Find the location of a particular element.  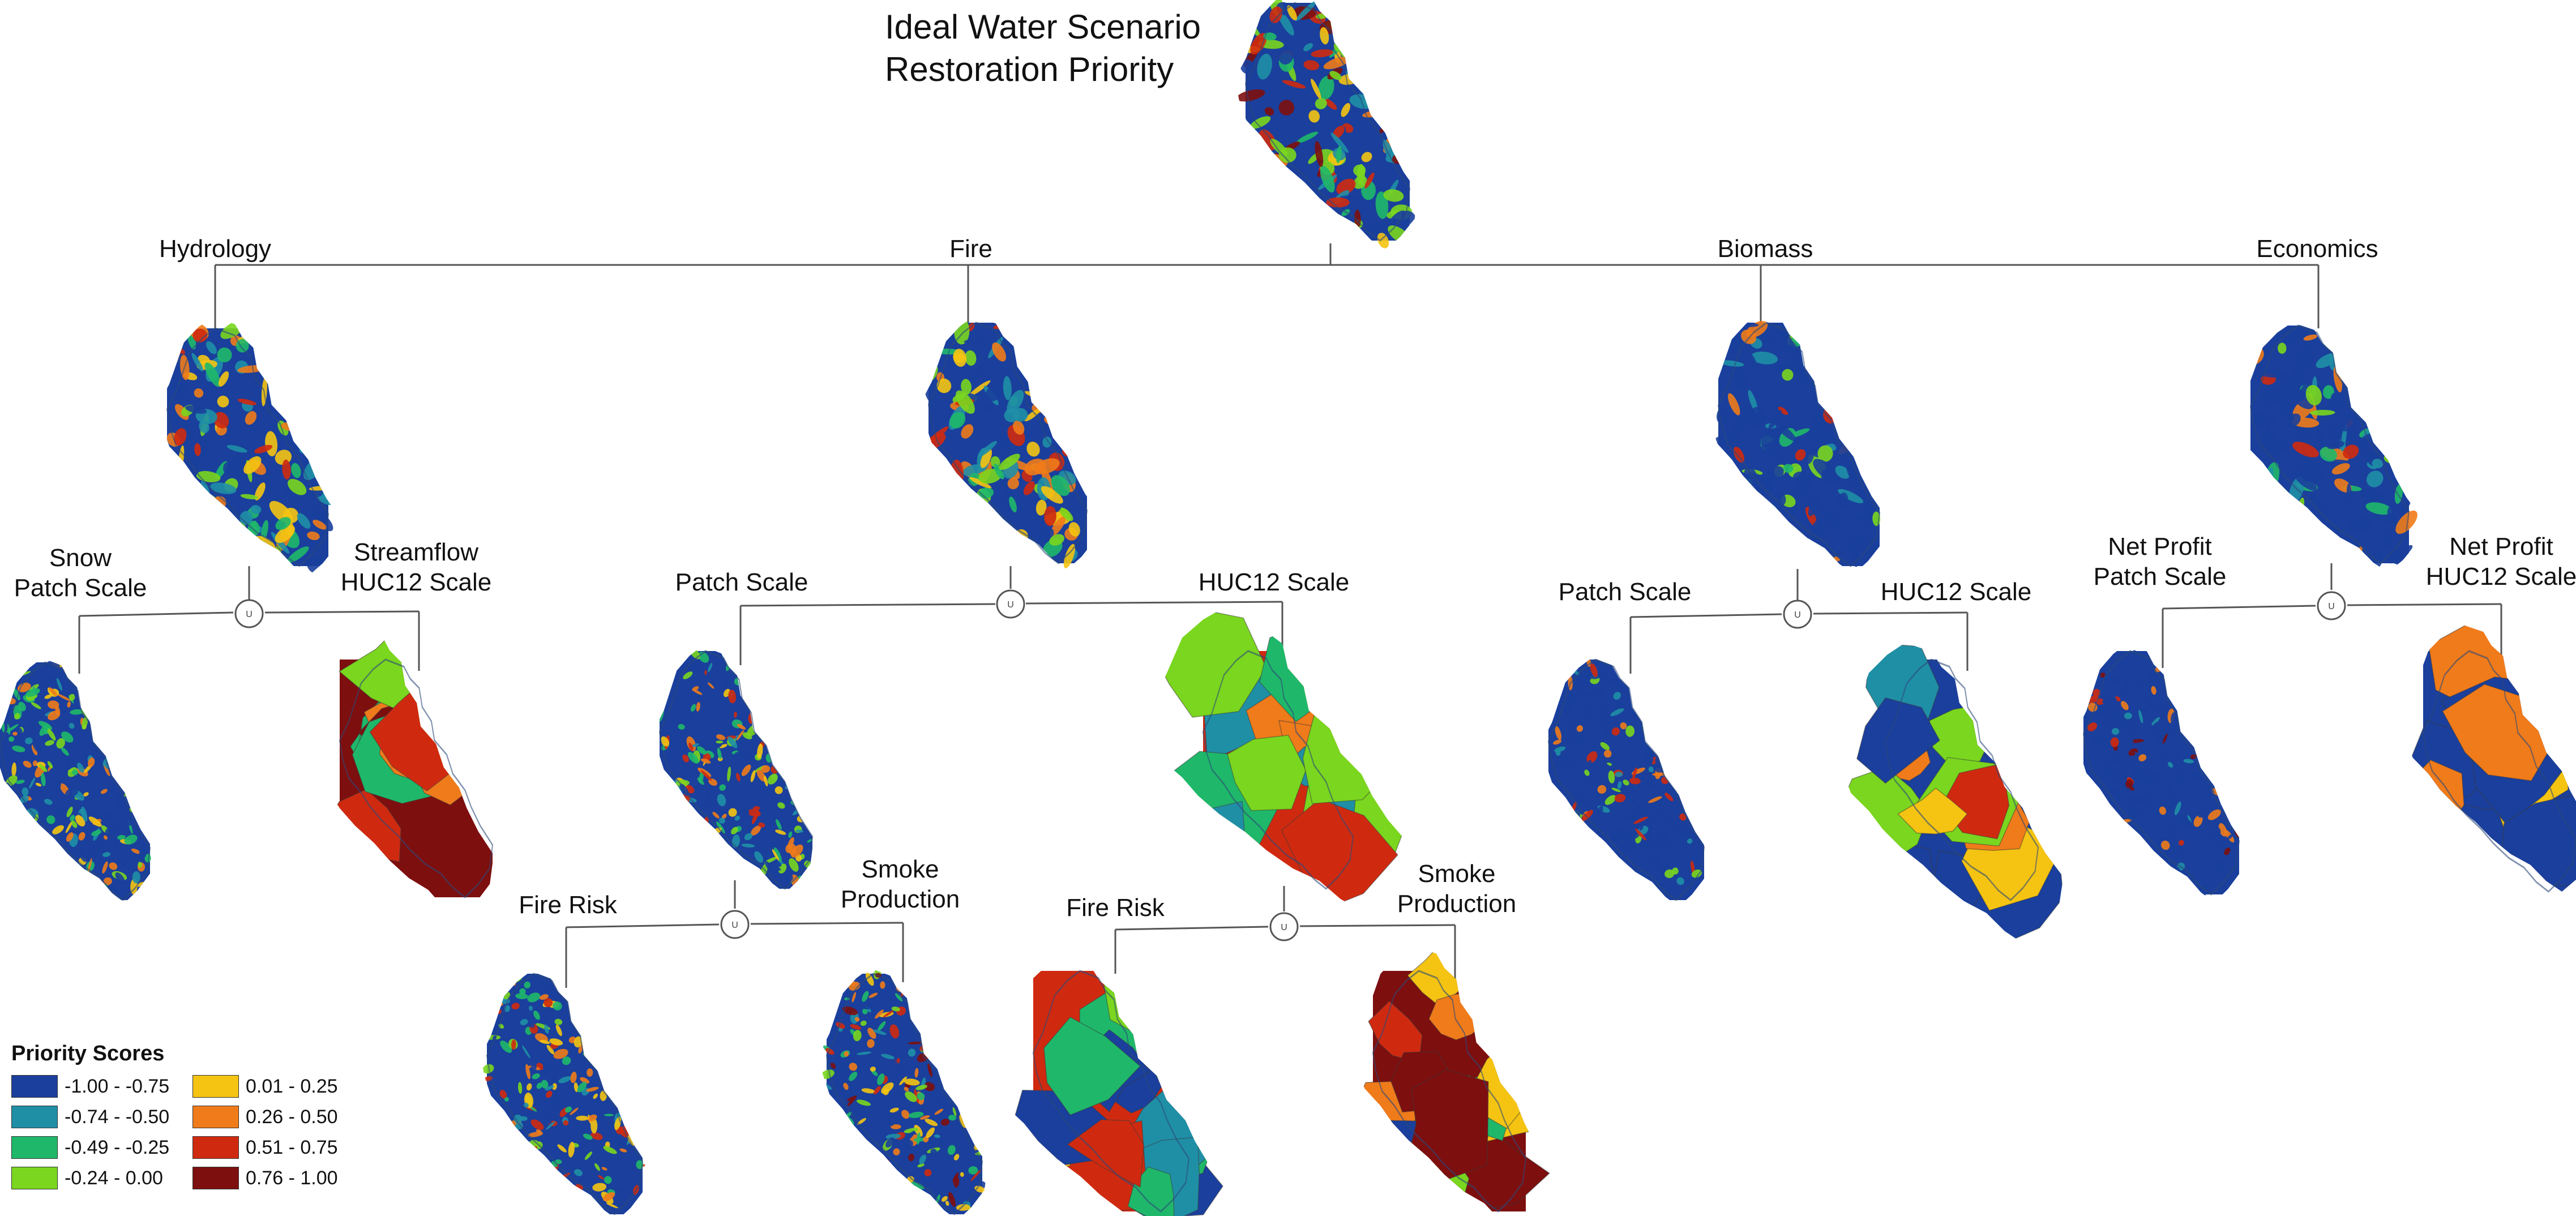

label-fire-huc12-smoke-production: Smoke Production is located at coordinates (1456, 889).